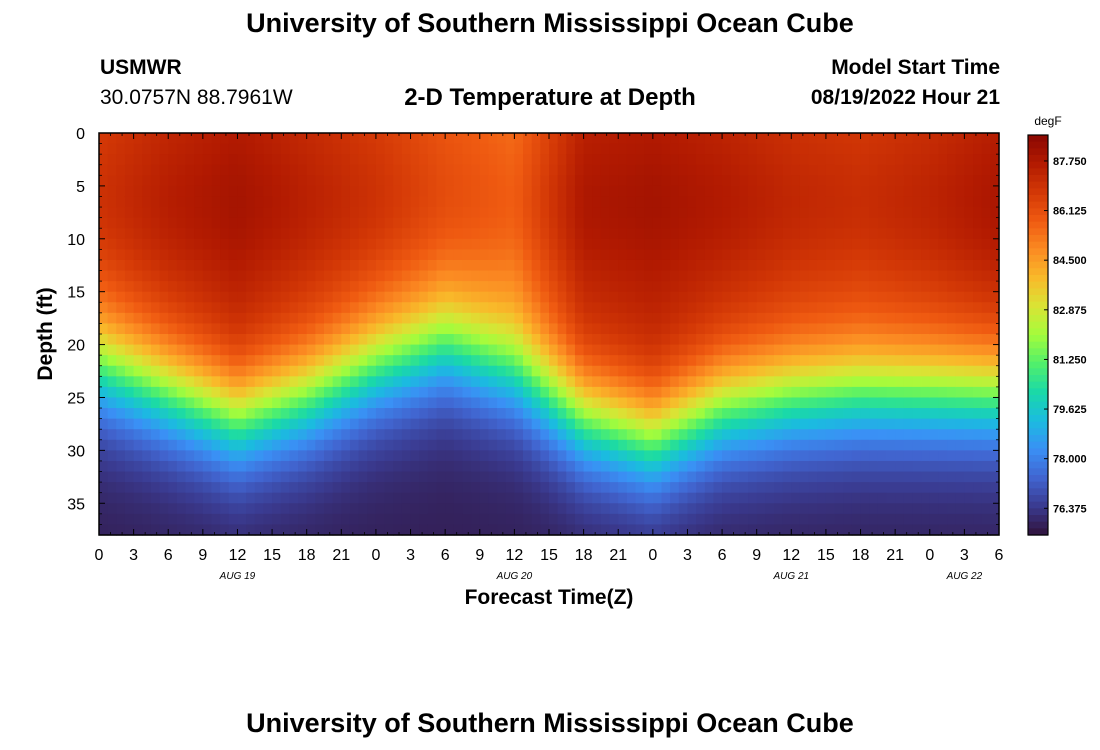 The height and width of the screenshot is (750, 1100). Describe the element at coordinates (76, 346) in the screenshot. I see `y-tick-label: 20` at that location.